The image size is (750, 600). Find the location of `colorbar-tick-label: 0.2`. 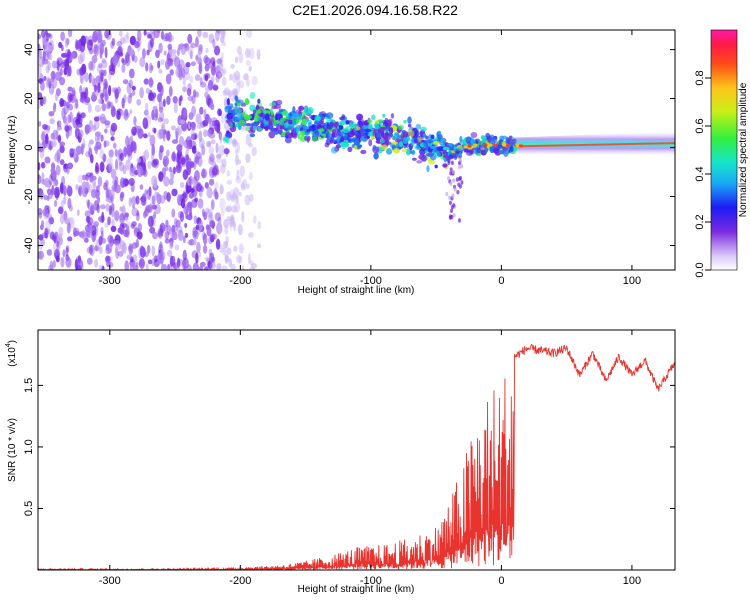

colorbar-tick-label: 0.2 is located at coordinates (700, 221).